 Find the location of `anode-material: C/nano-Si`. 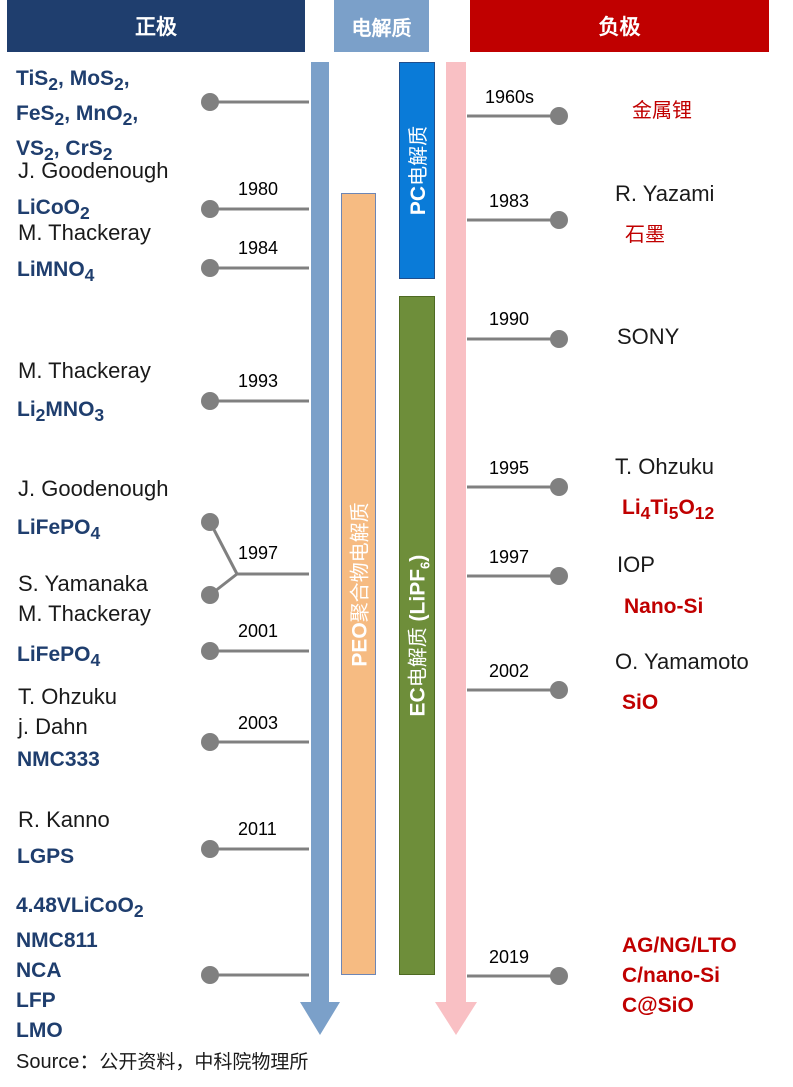

anode-material: C/nano-Si is located at coordinates (671, 975).